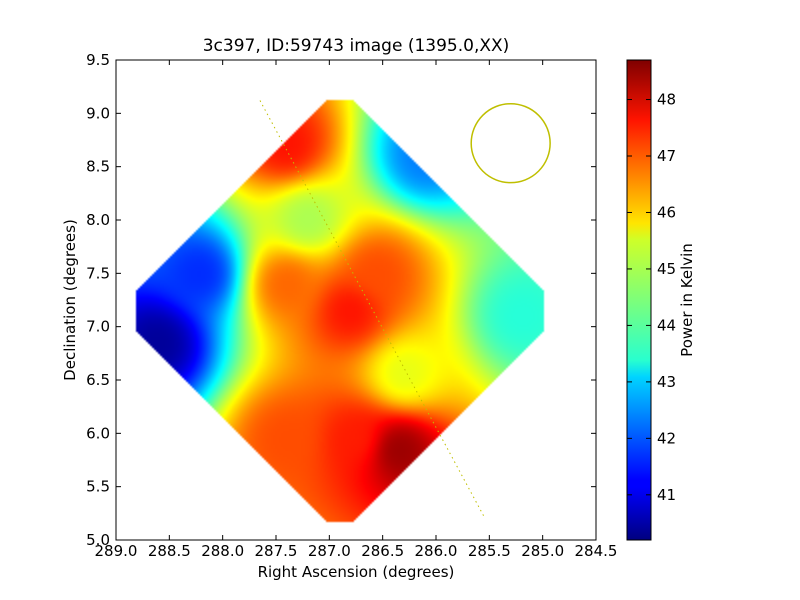  I want to click on colorbar-tick-label: 41, so click(666, 495).